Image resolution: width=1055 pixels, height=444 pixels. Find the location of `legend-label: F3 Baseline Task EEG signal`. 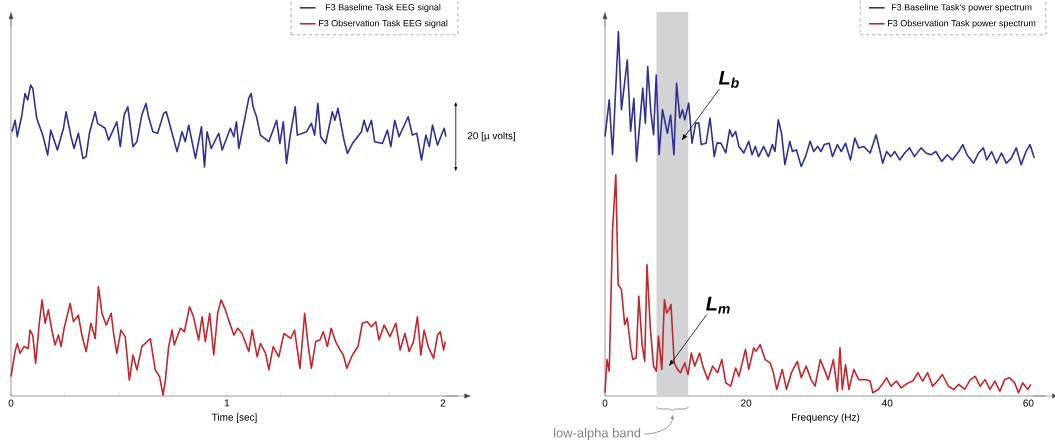

legend-label: F3 Baseline Task EEG signal is located at coordinates (383, 8).